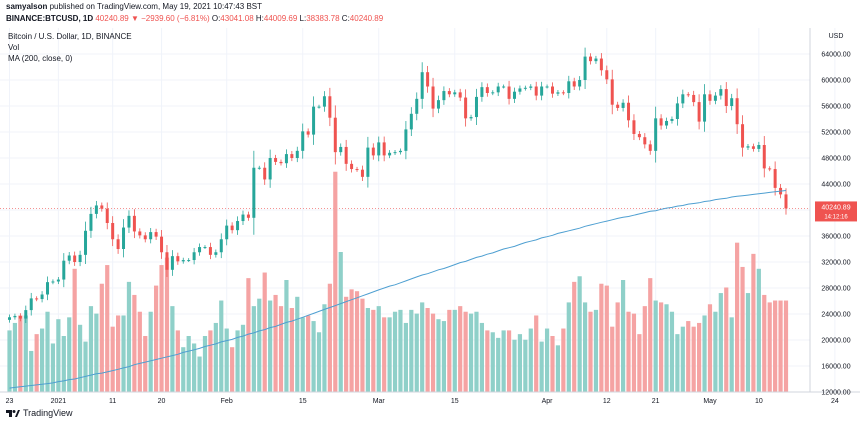 The width and height of the screenshot is (860, 424). Describe the element at coordinates (259, 18) in the screenshot. I see `high-label: H:` at that location.